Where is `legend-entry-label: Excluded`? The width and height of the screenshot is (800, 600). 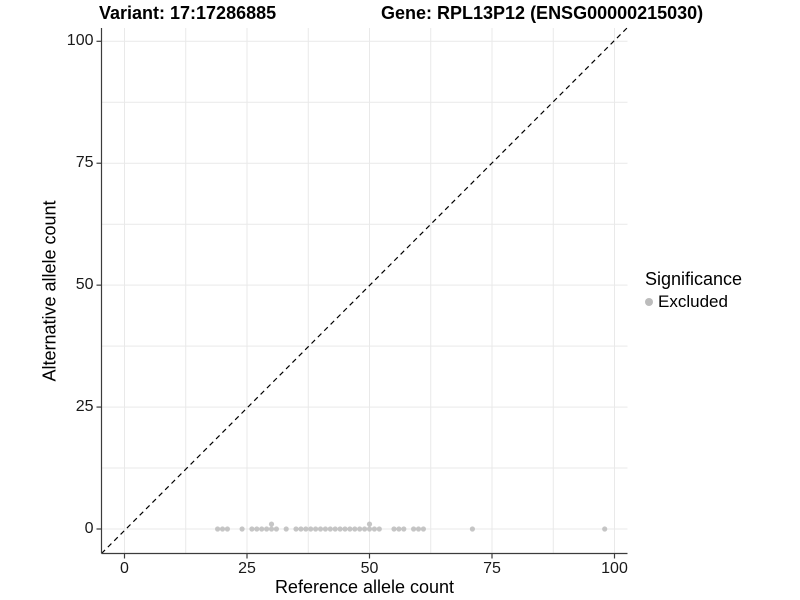 legend-entry-label: Excluded is located at coordinates (693, 301).